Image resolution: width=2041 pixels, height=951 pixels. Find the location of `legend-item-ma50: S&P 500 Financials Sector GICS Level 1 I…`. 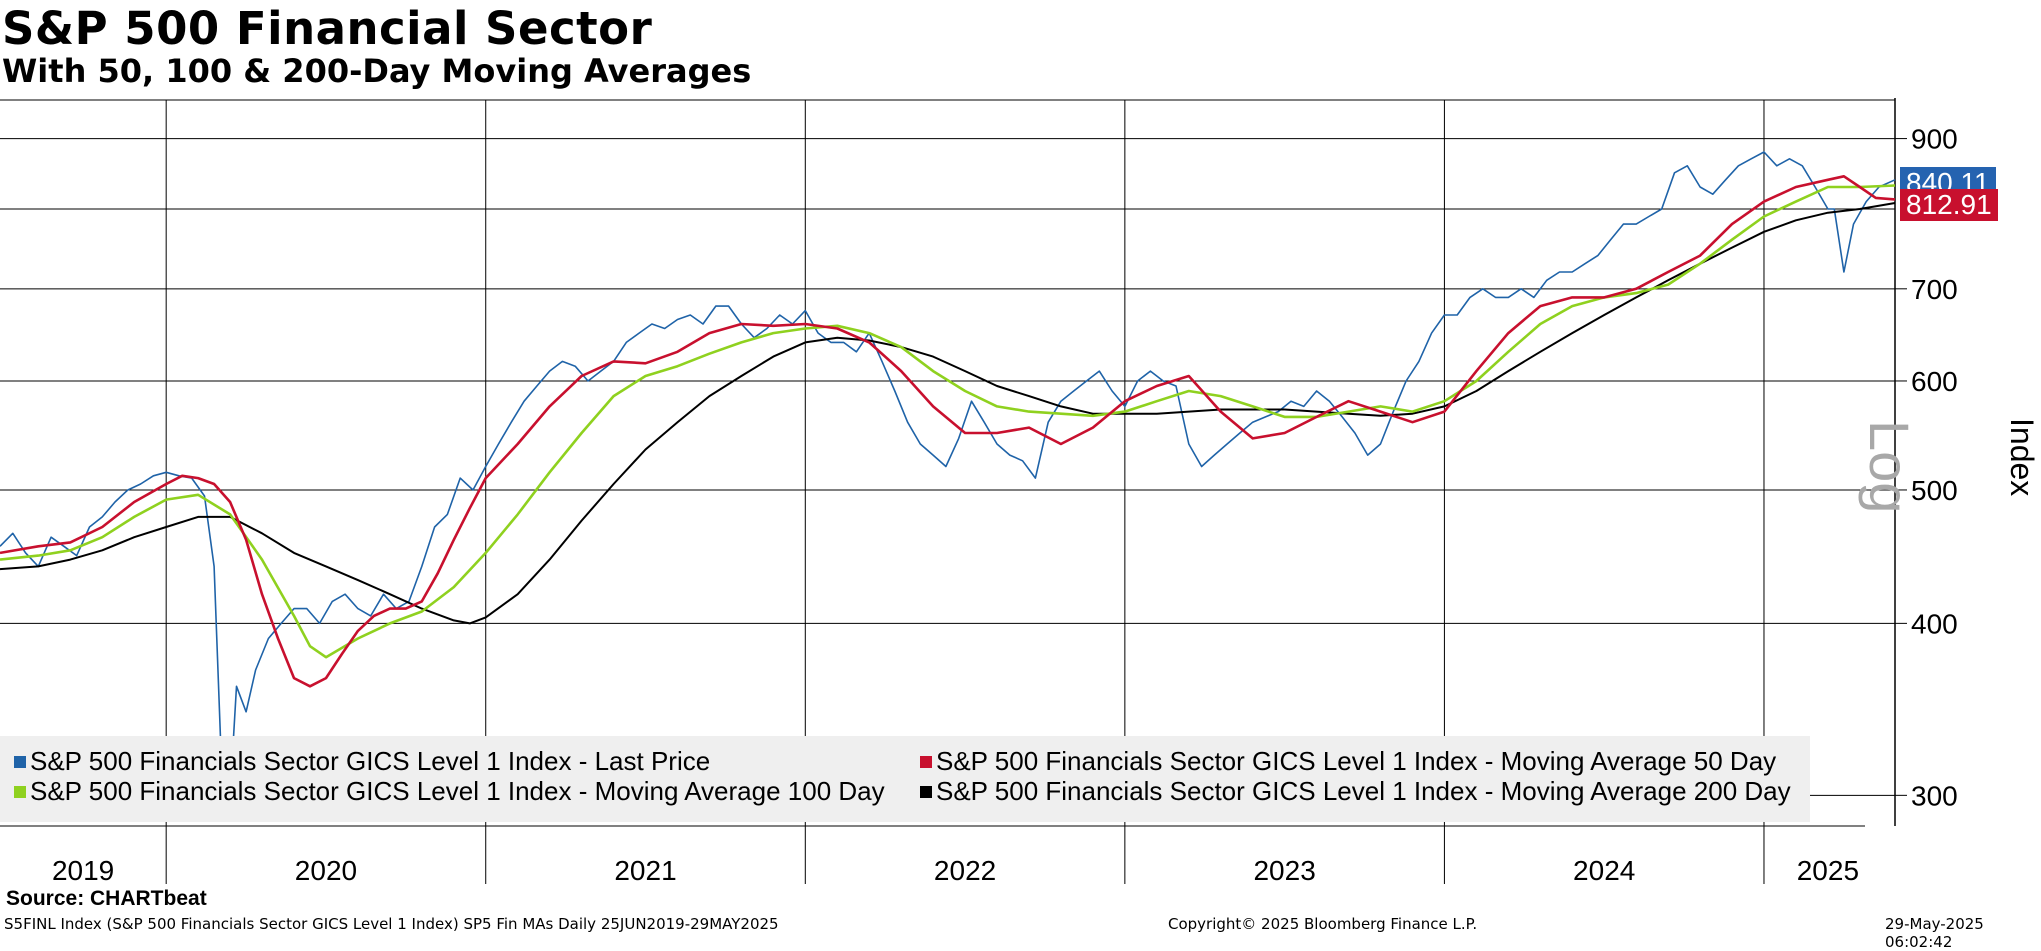

legend-item-ma50: S&P 500 Financials Sector GICS Level 1 I… is located at coordinates (1348, 761).